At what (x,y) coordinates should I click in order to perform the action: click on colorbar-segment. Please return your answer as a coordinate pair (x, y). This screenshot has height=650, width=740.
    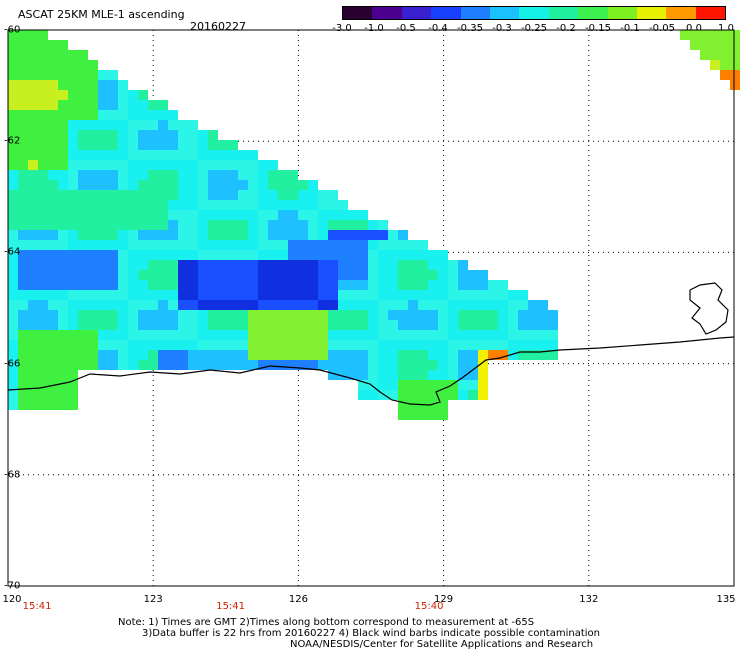
    Looking at the image, I should click on (504, 13).